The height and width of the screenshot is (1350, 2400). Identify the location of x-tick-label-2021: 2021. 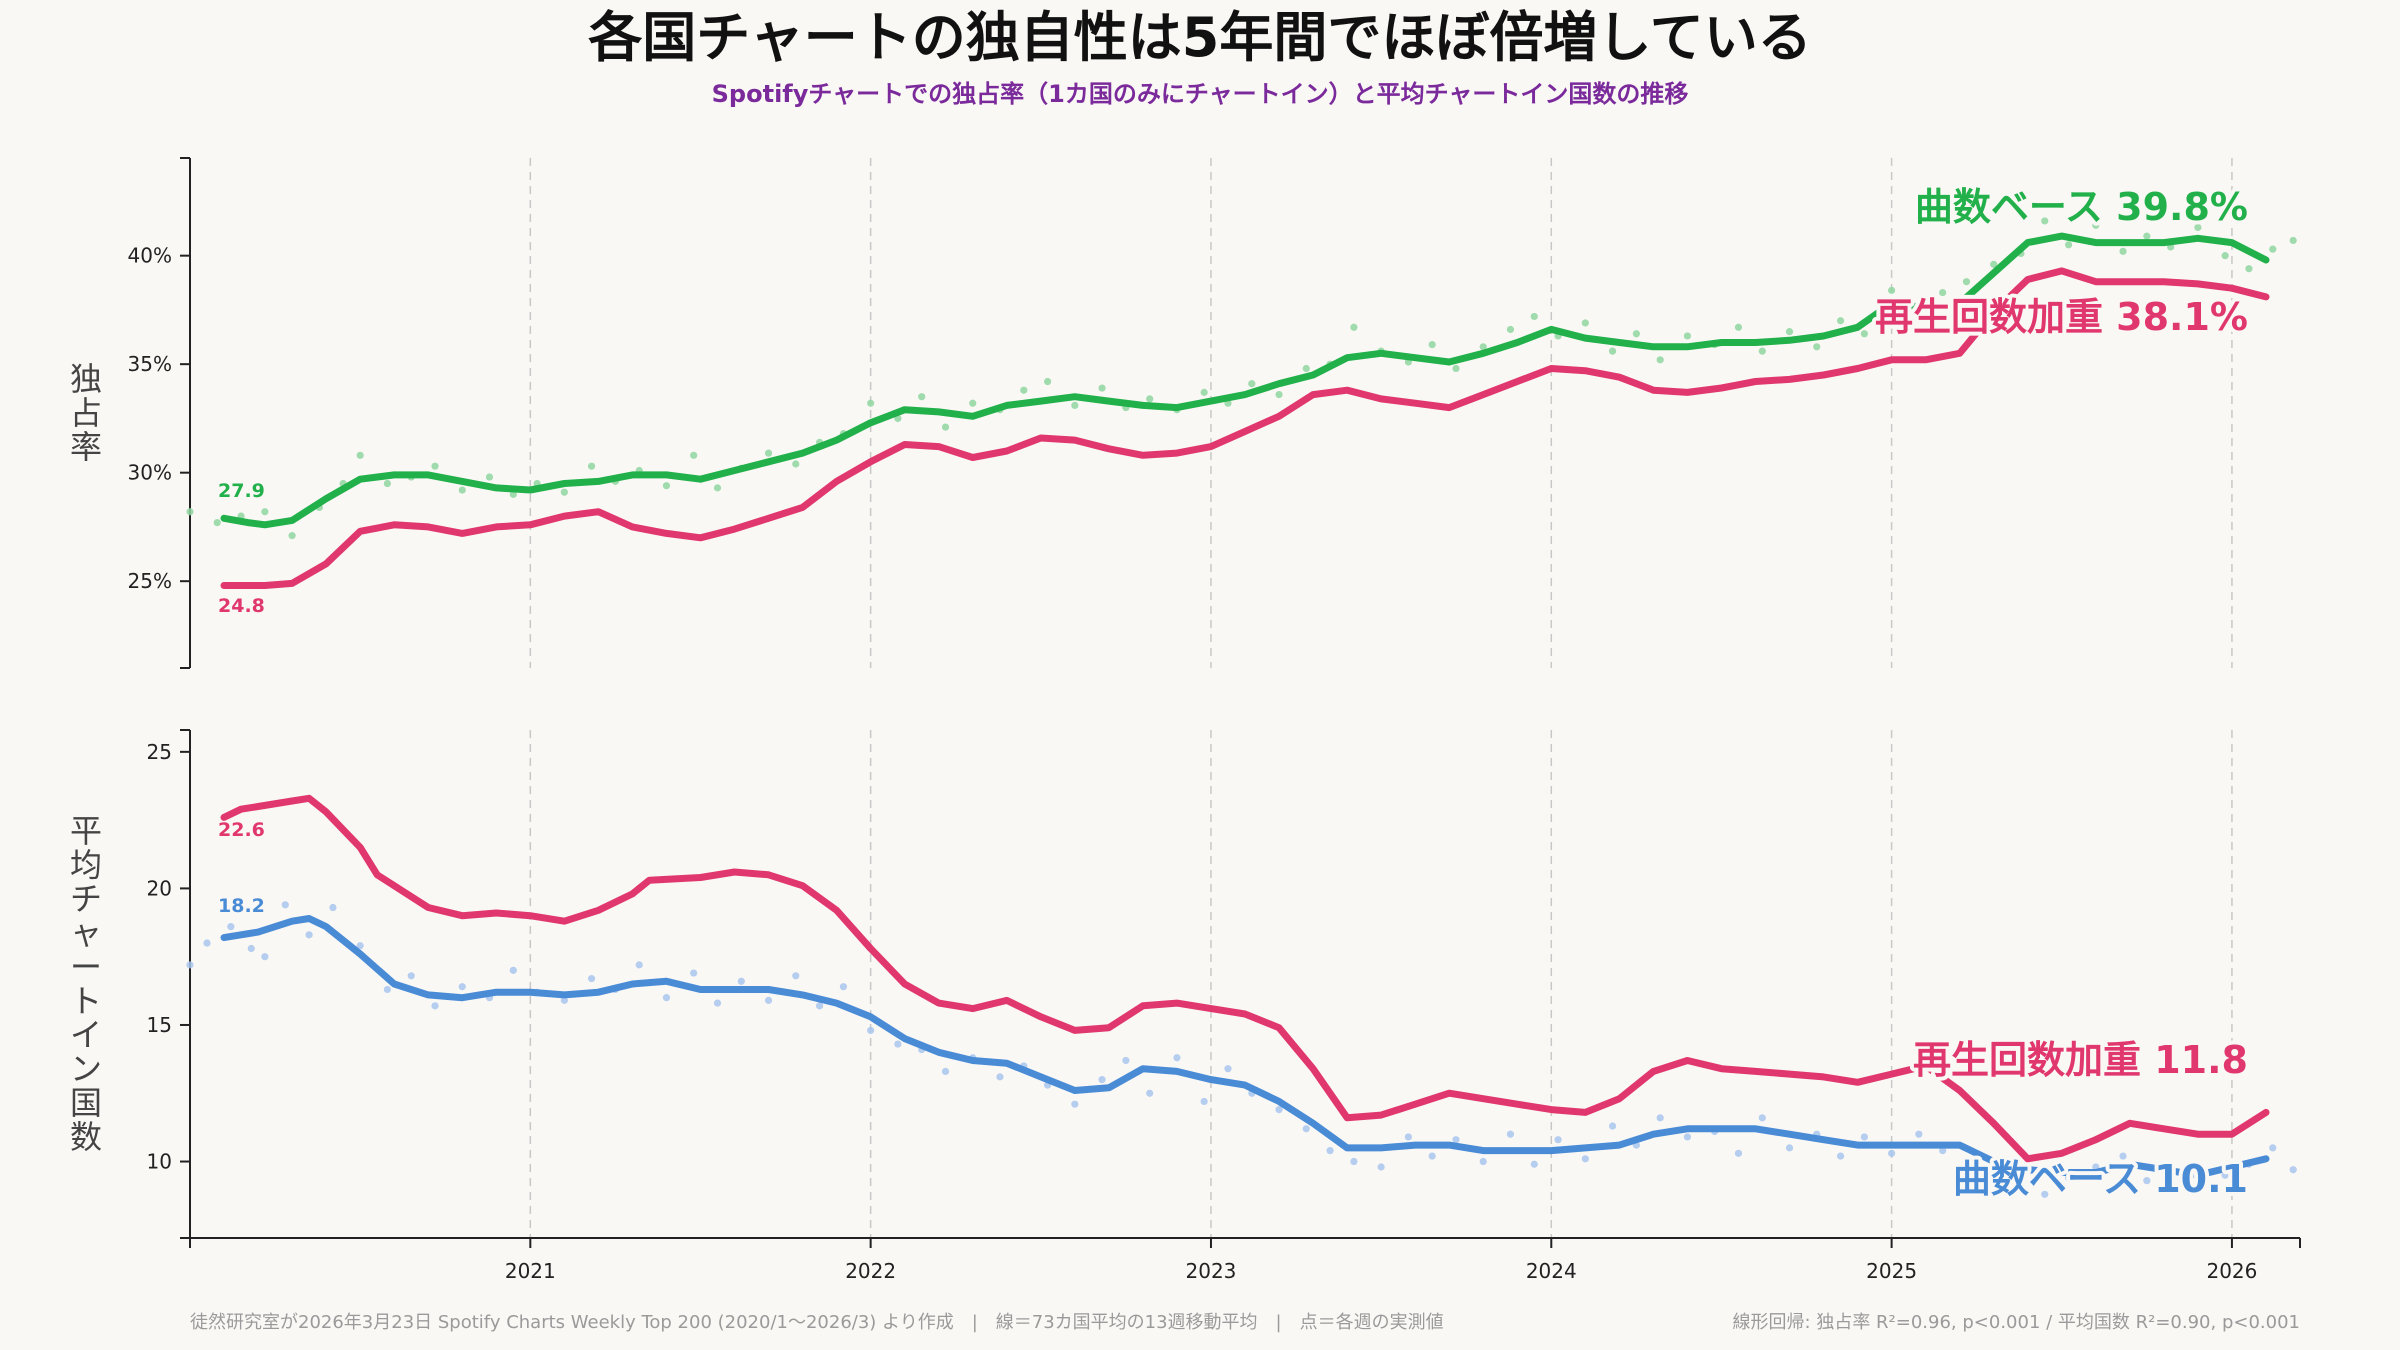
(530, 1271).